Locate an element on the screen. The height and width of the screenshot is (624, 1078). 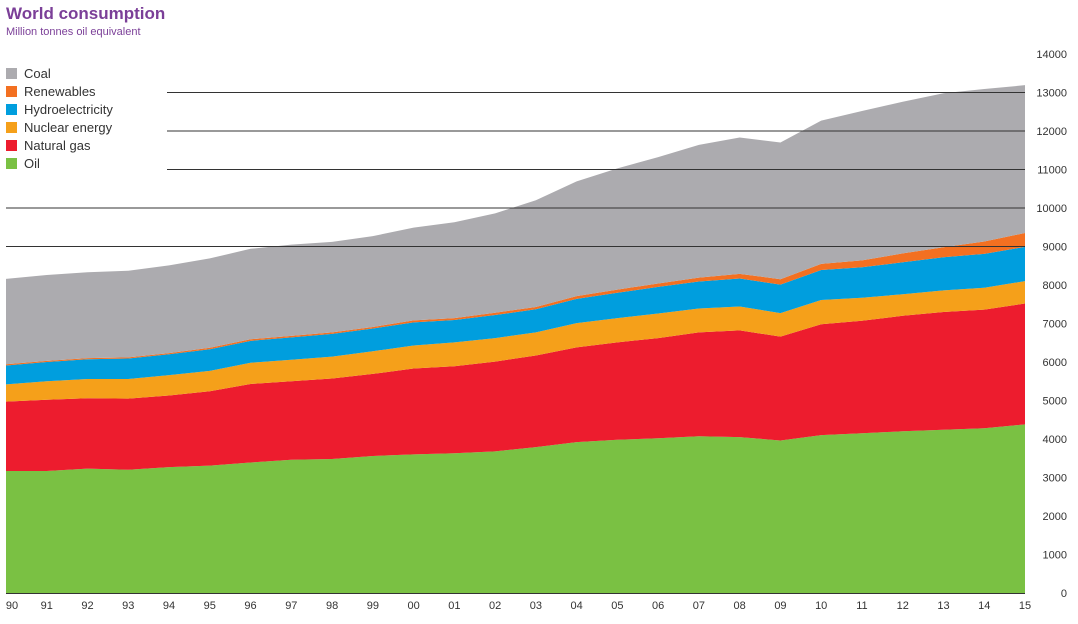
x-tick-label: 94 is located at coordinates (169, 606).